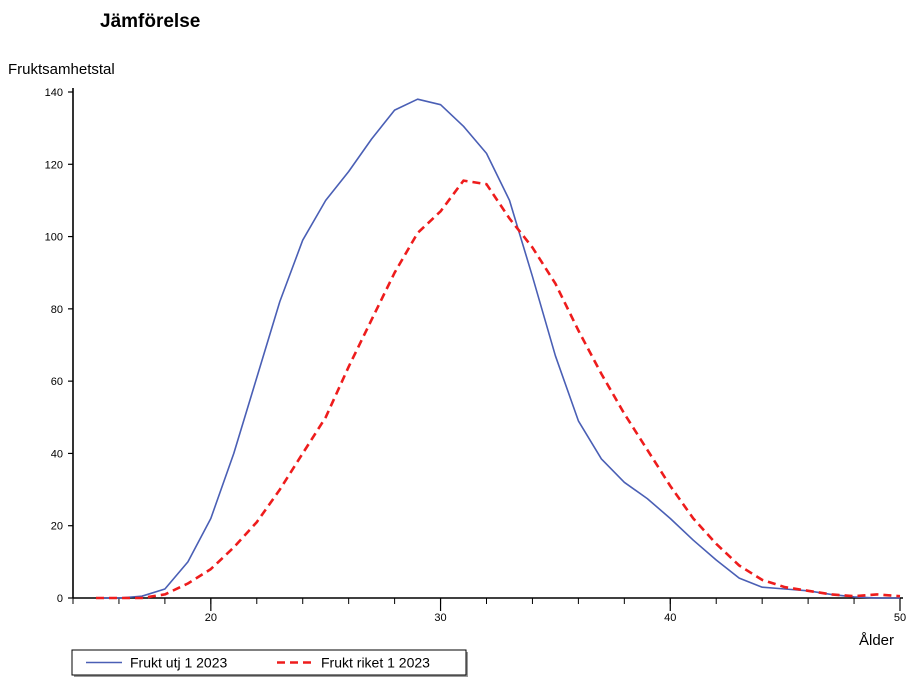 This screenshot has height=684, width=909. I want to click on y-tick-label: 100, so click(54, 238).